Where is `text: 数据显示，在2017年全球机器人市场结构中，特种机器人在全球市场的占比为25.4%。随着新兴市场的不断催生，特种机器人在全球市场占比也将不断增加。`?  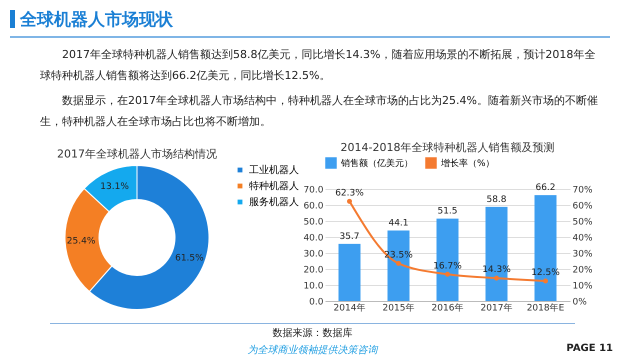 text: 数据显示，在2017年全球机器人市场结构中，特种机器人在全球市场的占比为25.4%。随着新兴市场的不断催生，特种机器人在全球市场占比也将不断增加。 is located at coordinates (319, 111).